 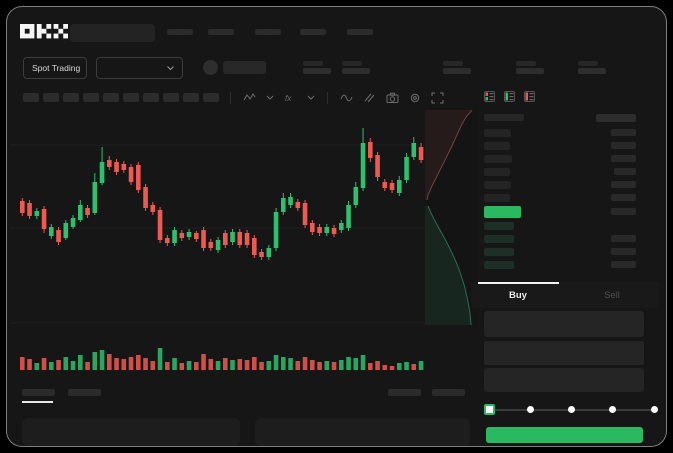 I want to click on pair-name-placeholder, so click(x=244, y=67).